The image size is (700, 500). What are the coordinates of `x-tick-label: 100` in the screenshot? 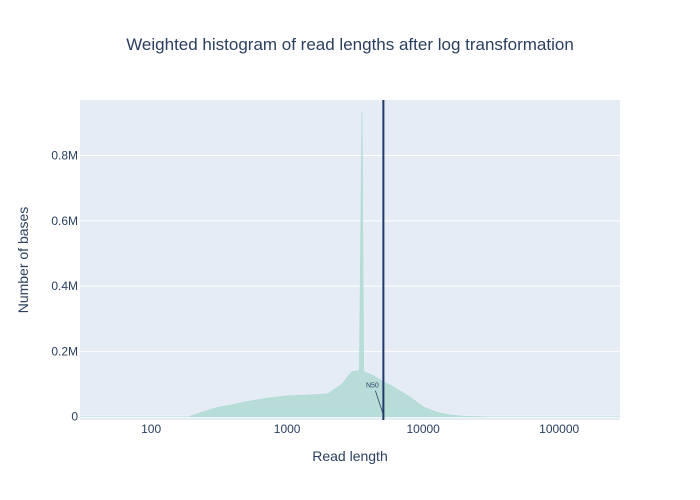 It's located at (151, 429).